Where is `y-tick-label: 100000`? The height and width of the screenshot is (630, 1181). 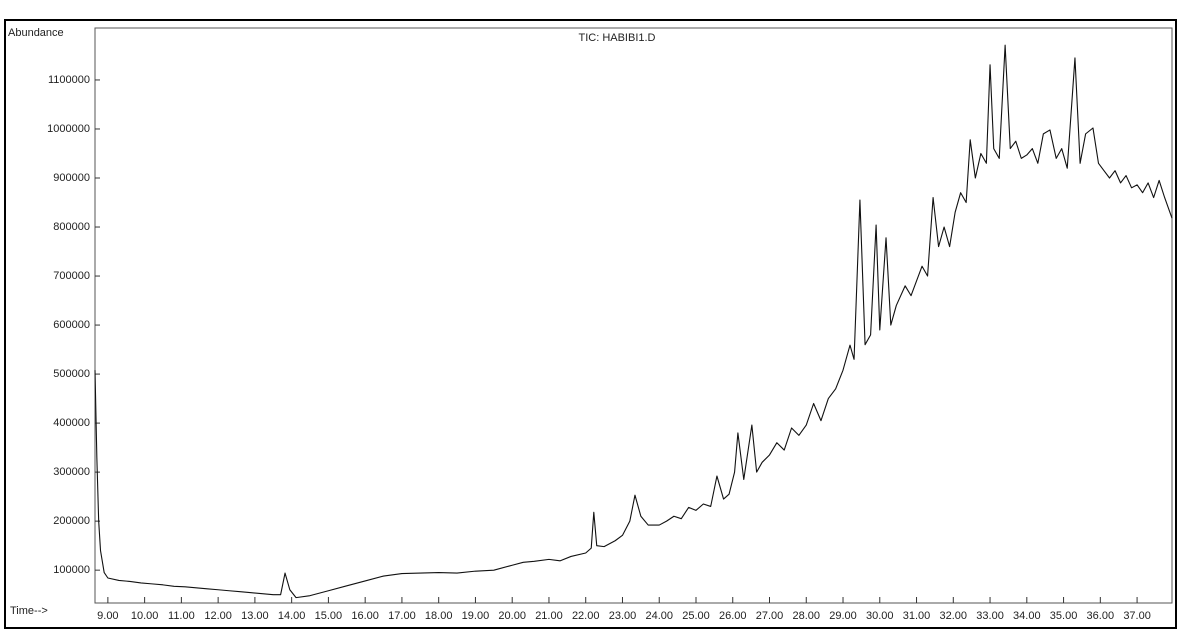
y-tick-label: 100000 is located at coordinates (71, 570).